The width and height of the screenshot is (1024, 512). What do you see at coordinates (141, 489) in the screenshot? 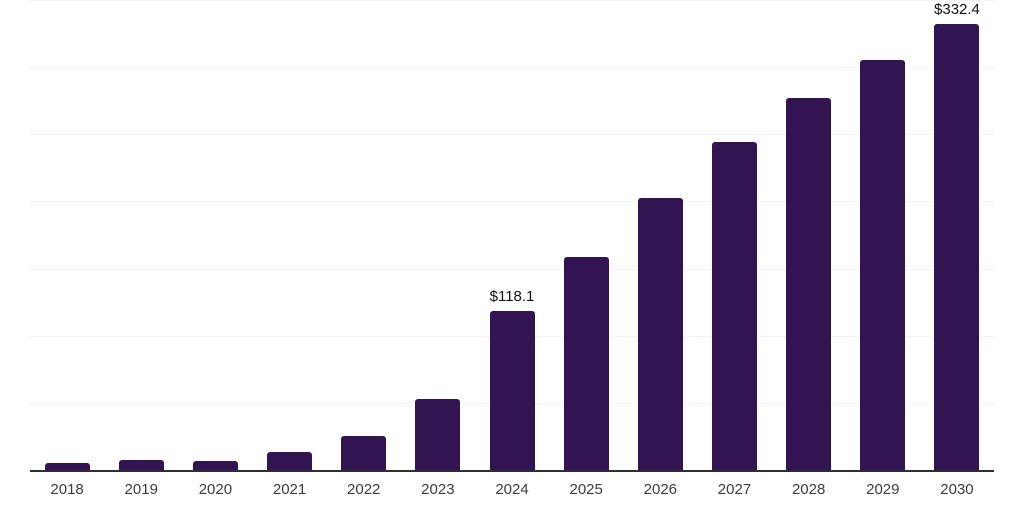
I see `x-axis-label: 2019` at bounding box center [141, 489].